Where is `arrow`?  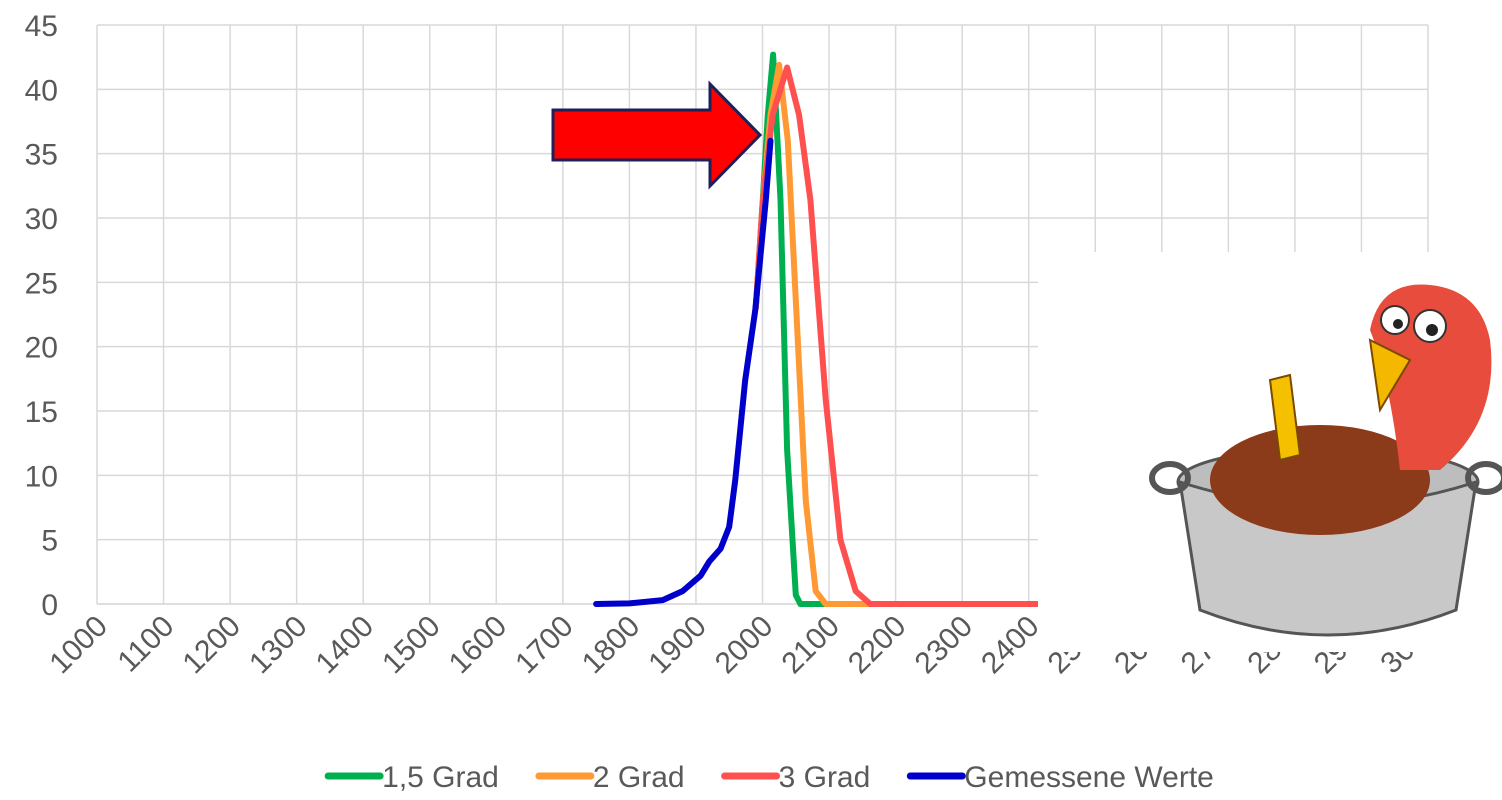
arrow is located at coordinates (657, 135).